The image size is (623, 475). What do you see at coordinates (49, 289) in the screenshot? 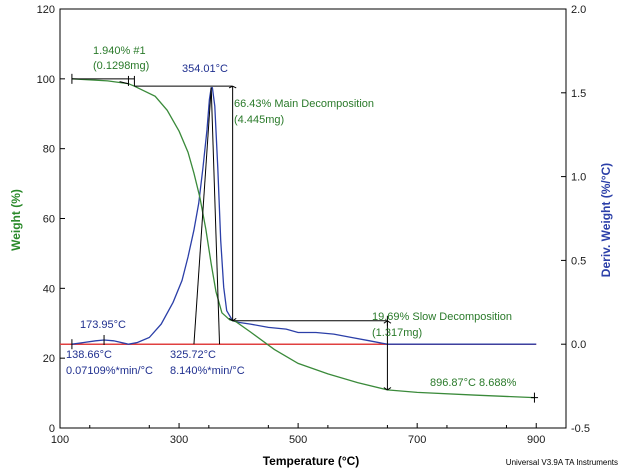
I see `left-tick-label: 40` at bounding box center [49, 289].